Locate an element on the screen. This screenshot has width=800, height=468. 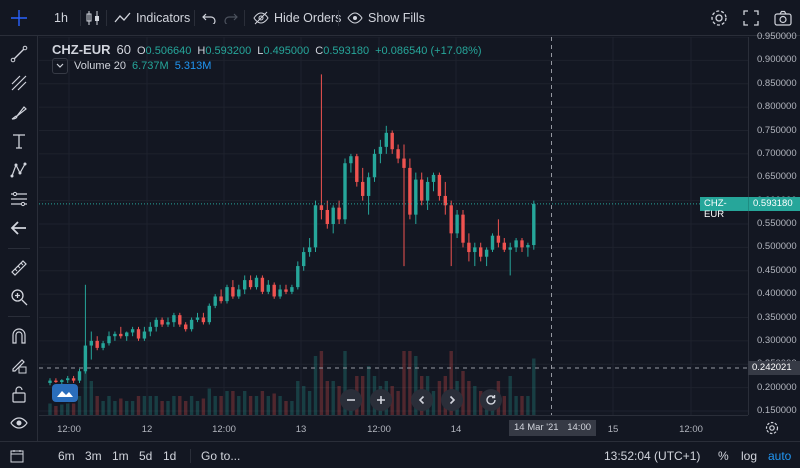
drawing-toolbar is located at coordinates (19, 252).